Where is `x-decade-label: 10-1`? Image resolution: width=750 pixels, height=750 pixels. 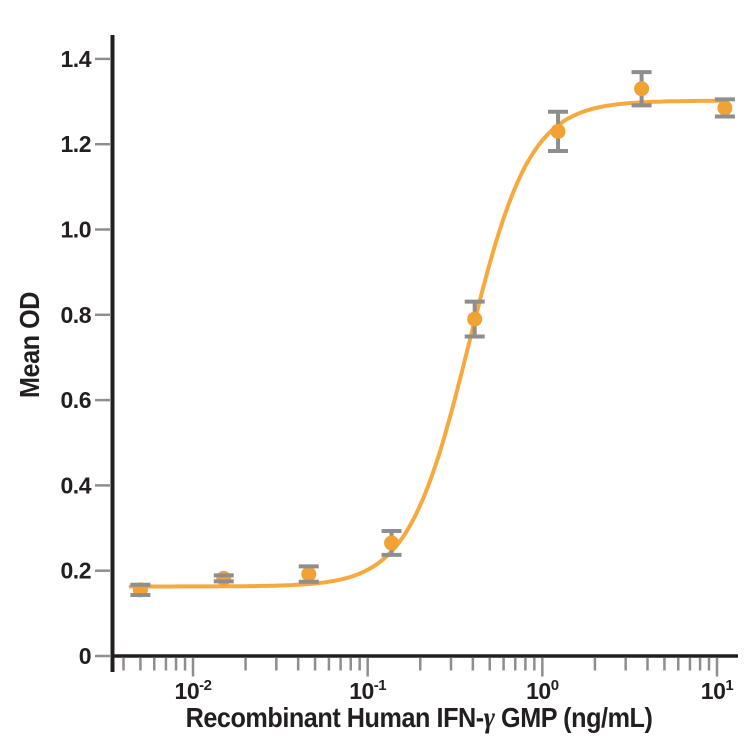 x-decade-label: 10-1 is located at coordinates (367, 690).